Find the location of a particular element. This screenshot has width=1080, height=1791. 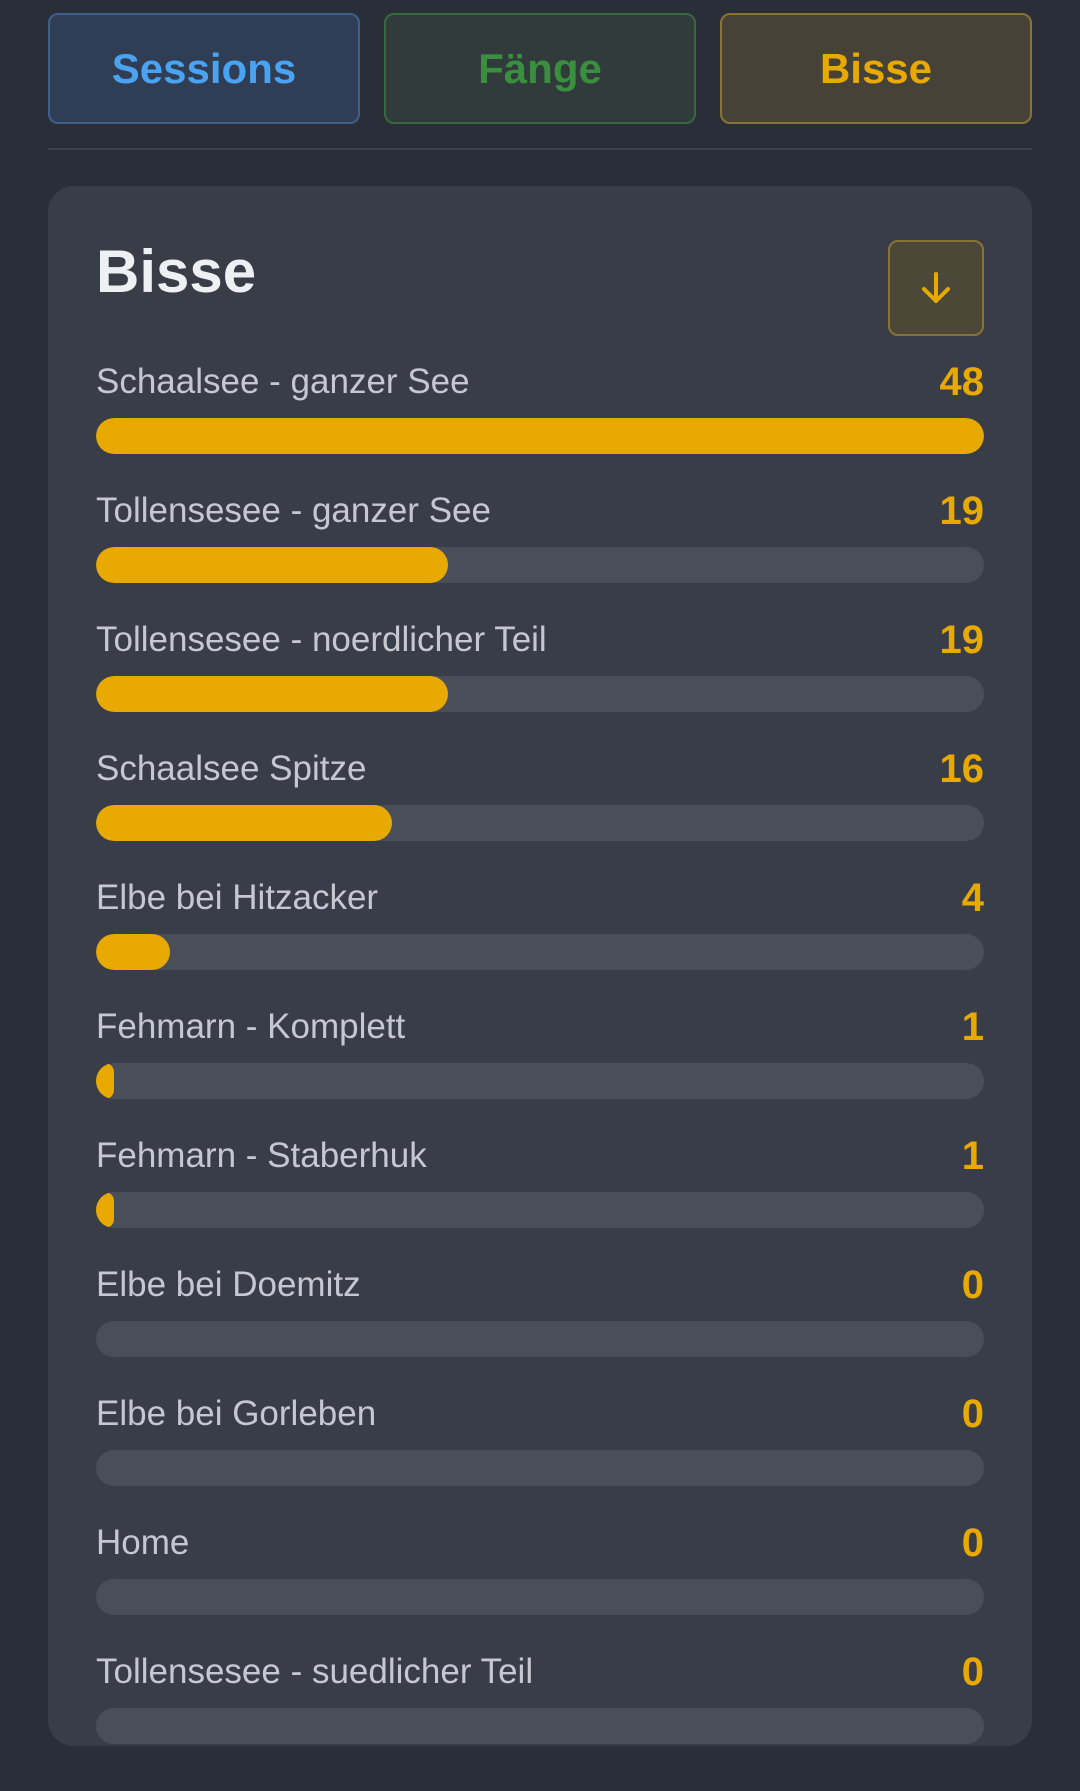

tab-sessions: Sessions is located at coordinates (204, 68).